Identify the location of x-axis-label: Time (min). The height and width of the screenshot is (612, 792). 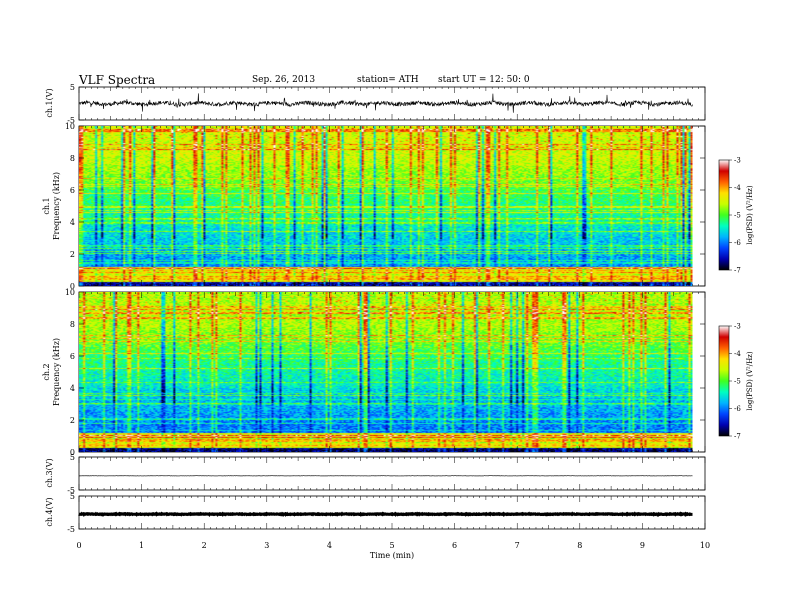
(392, 555).